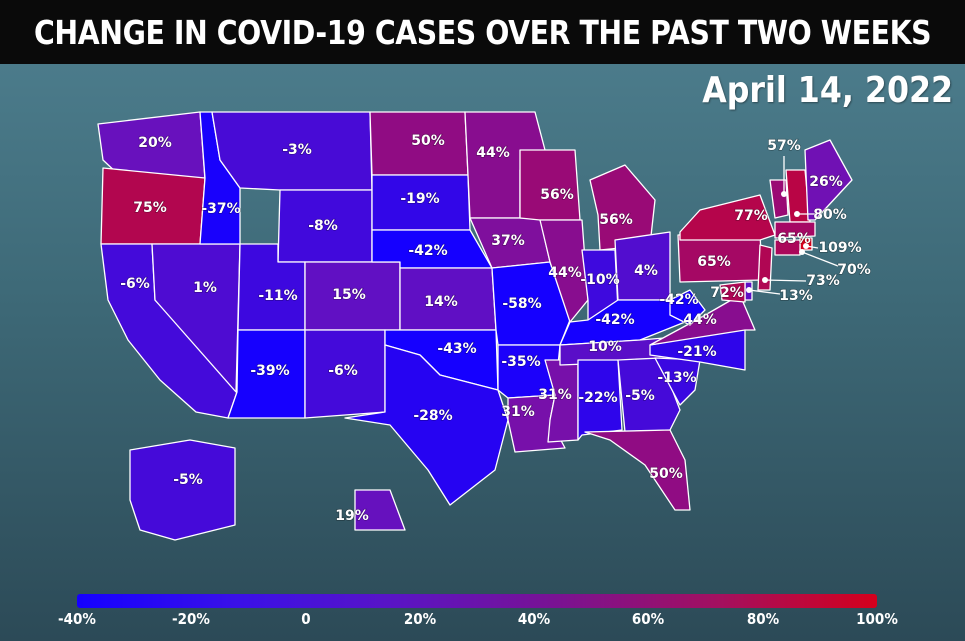 The height and width of the screenshot is (641, 965). Describe the element at coordinates (637, 470) in the screenshot. I see `state-fl` at that location.